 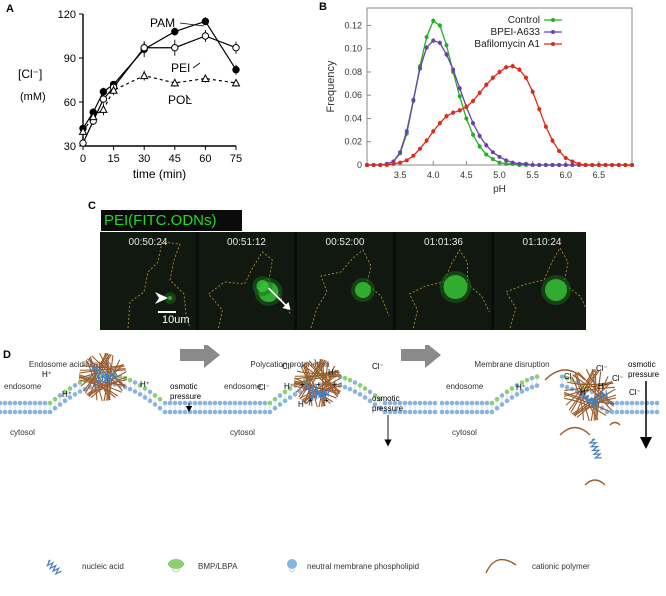 I want to click on scale-bar-label: 10um, so click(x=176, y=320).